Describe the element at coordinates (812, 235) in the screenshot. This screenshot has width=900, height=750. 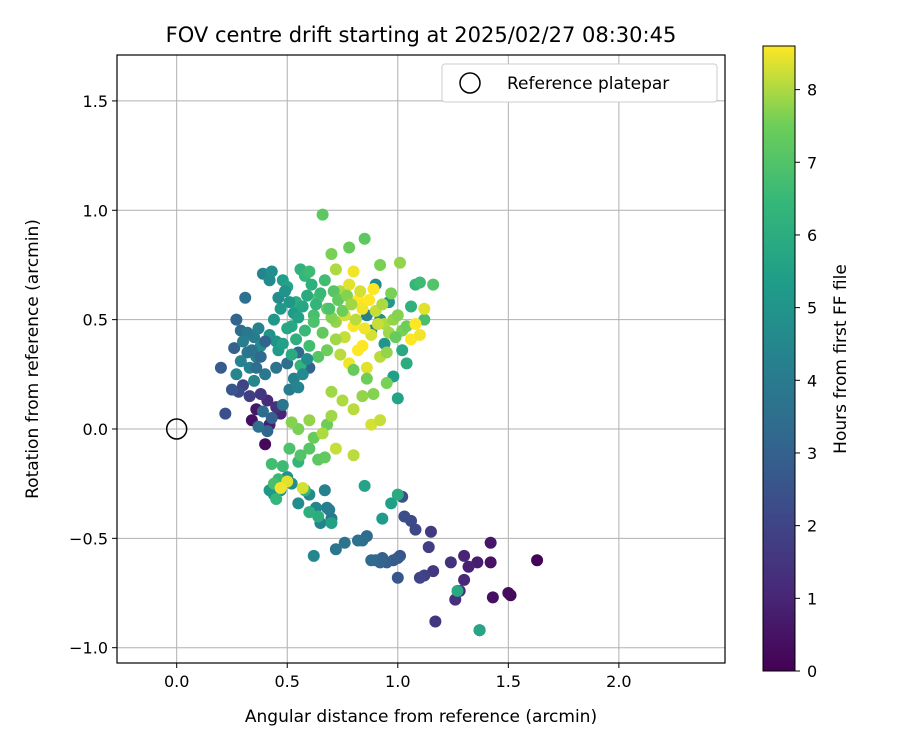
I see `colorbar-tick-label: 6` at that location.